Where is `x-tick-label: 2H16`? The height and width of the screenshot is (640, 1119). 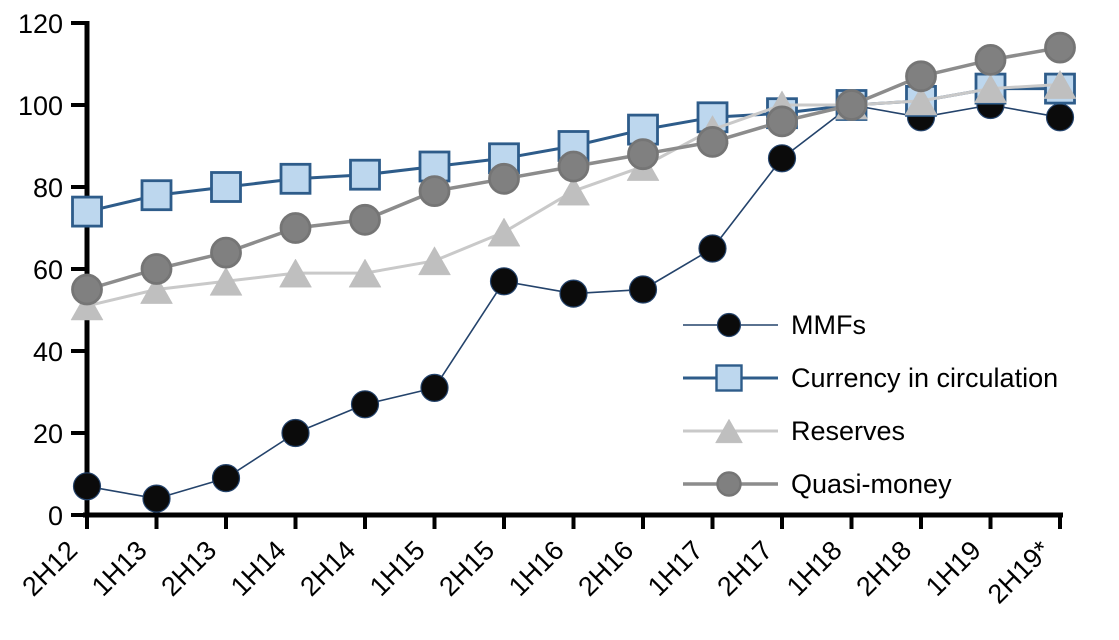 x-tick-label: 2H16 is located at coordinates (605, 568).